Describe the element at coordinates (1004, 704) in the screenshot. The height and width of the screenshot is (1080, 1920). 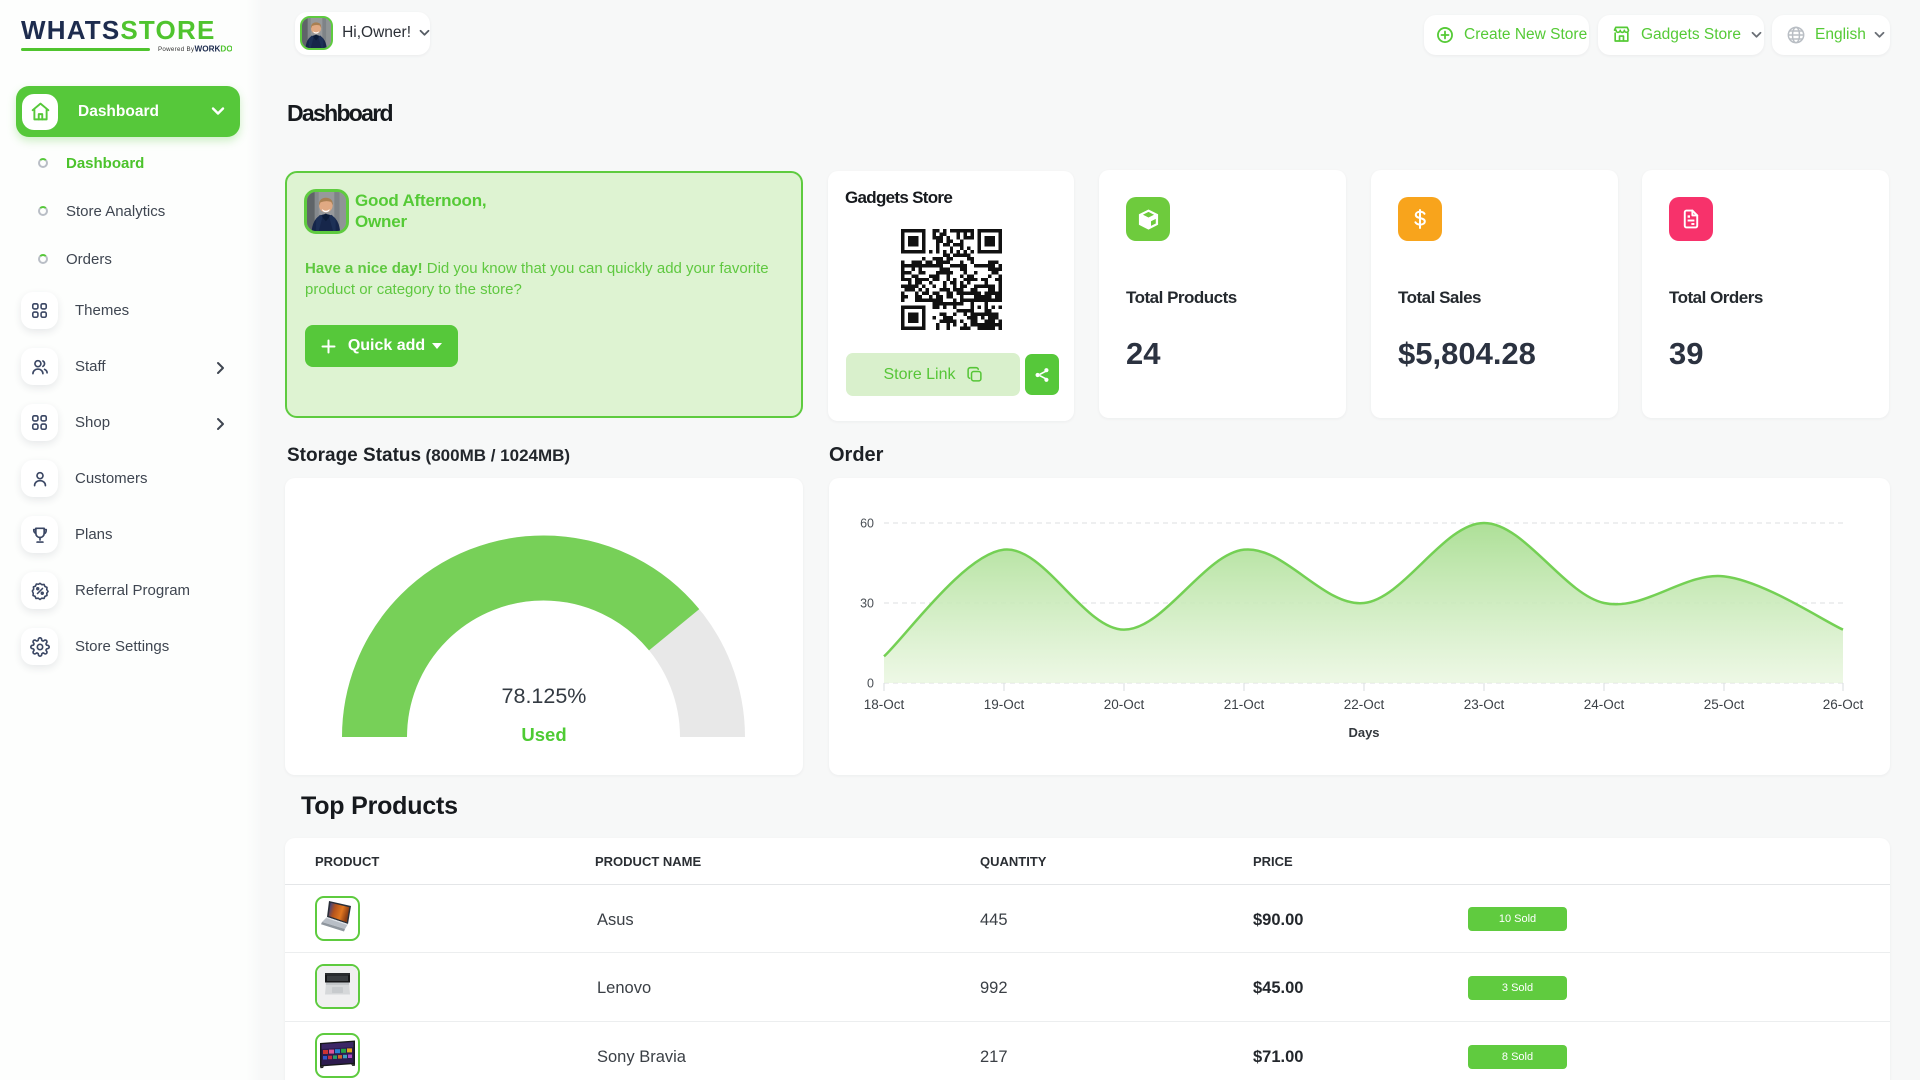
I see `svg-text: 19-Oct` at that location.